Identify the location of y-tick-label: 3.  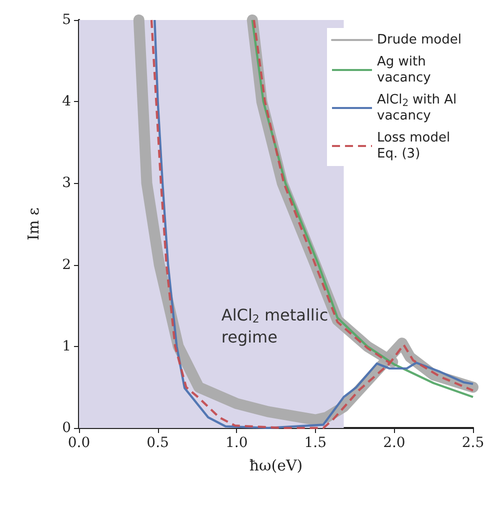
(66, 183).